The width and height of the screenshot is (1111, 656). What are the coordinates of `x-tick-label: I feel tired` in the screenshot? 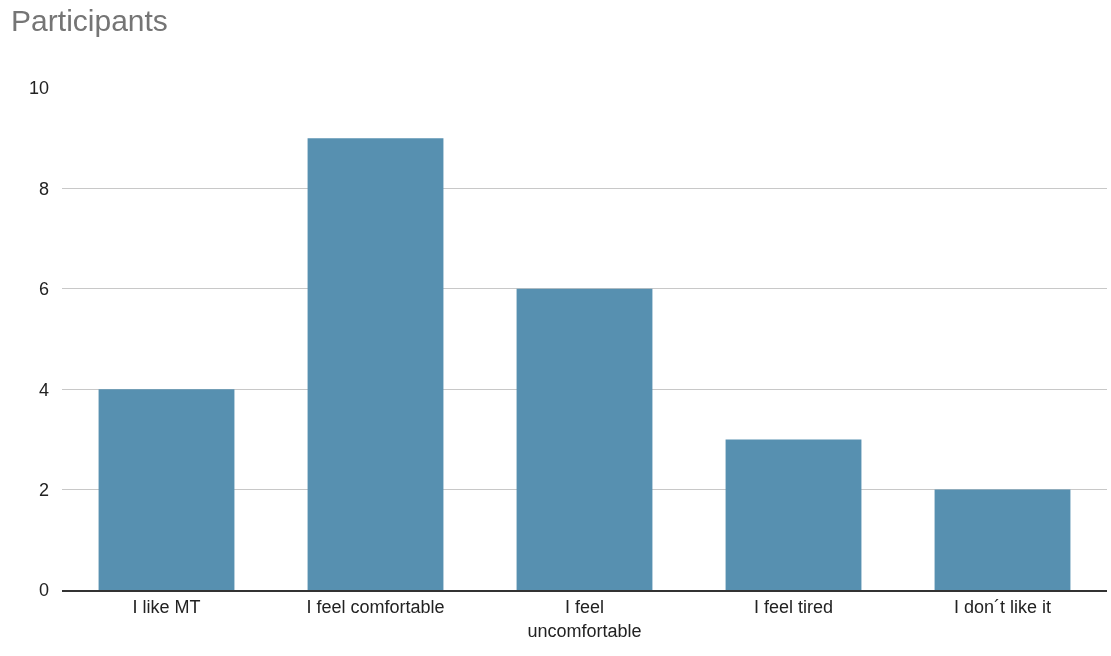 It's located at (793, 607).